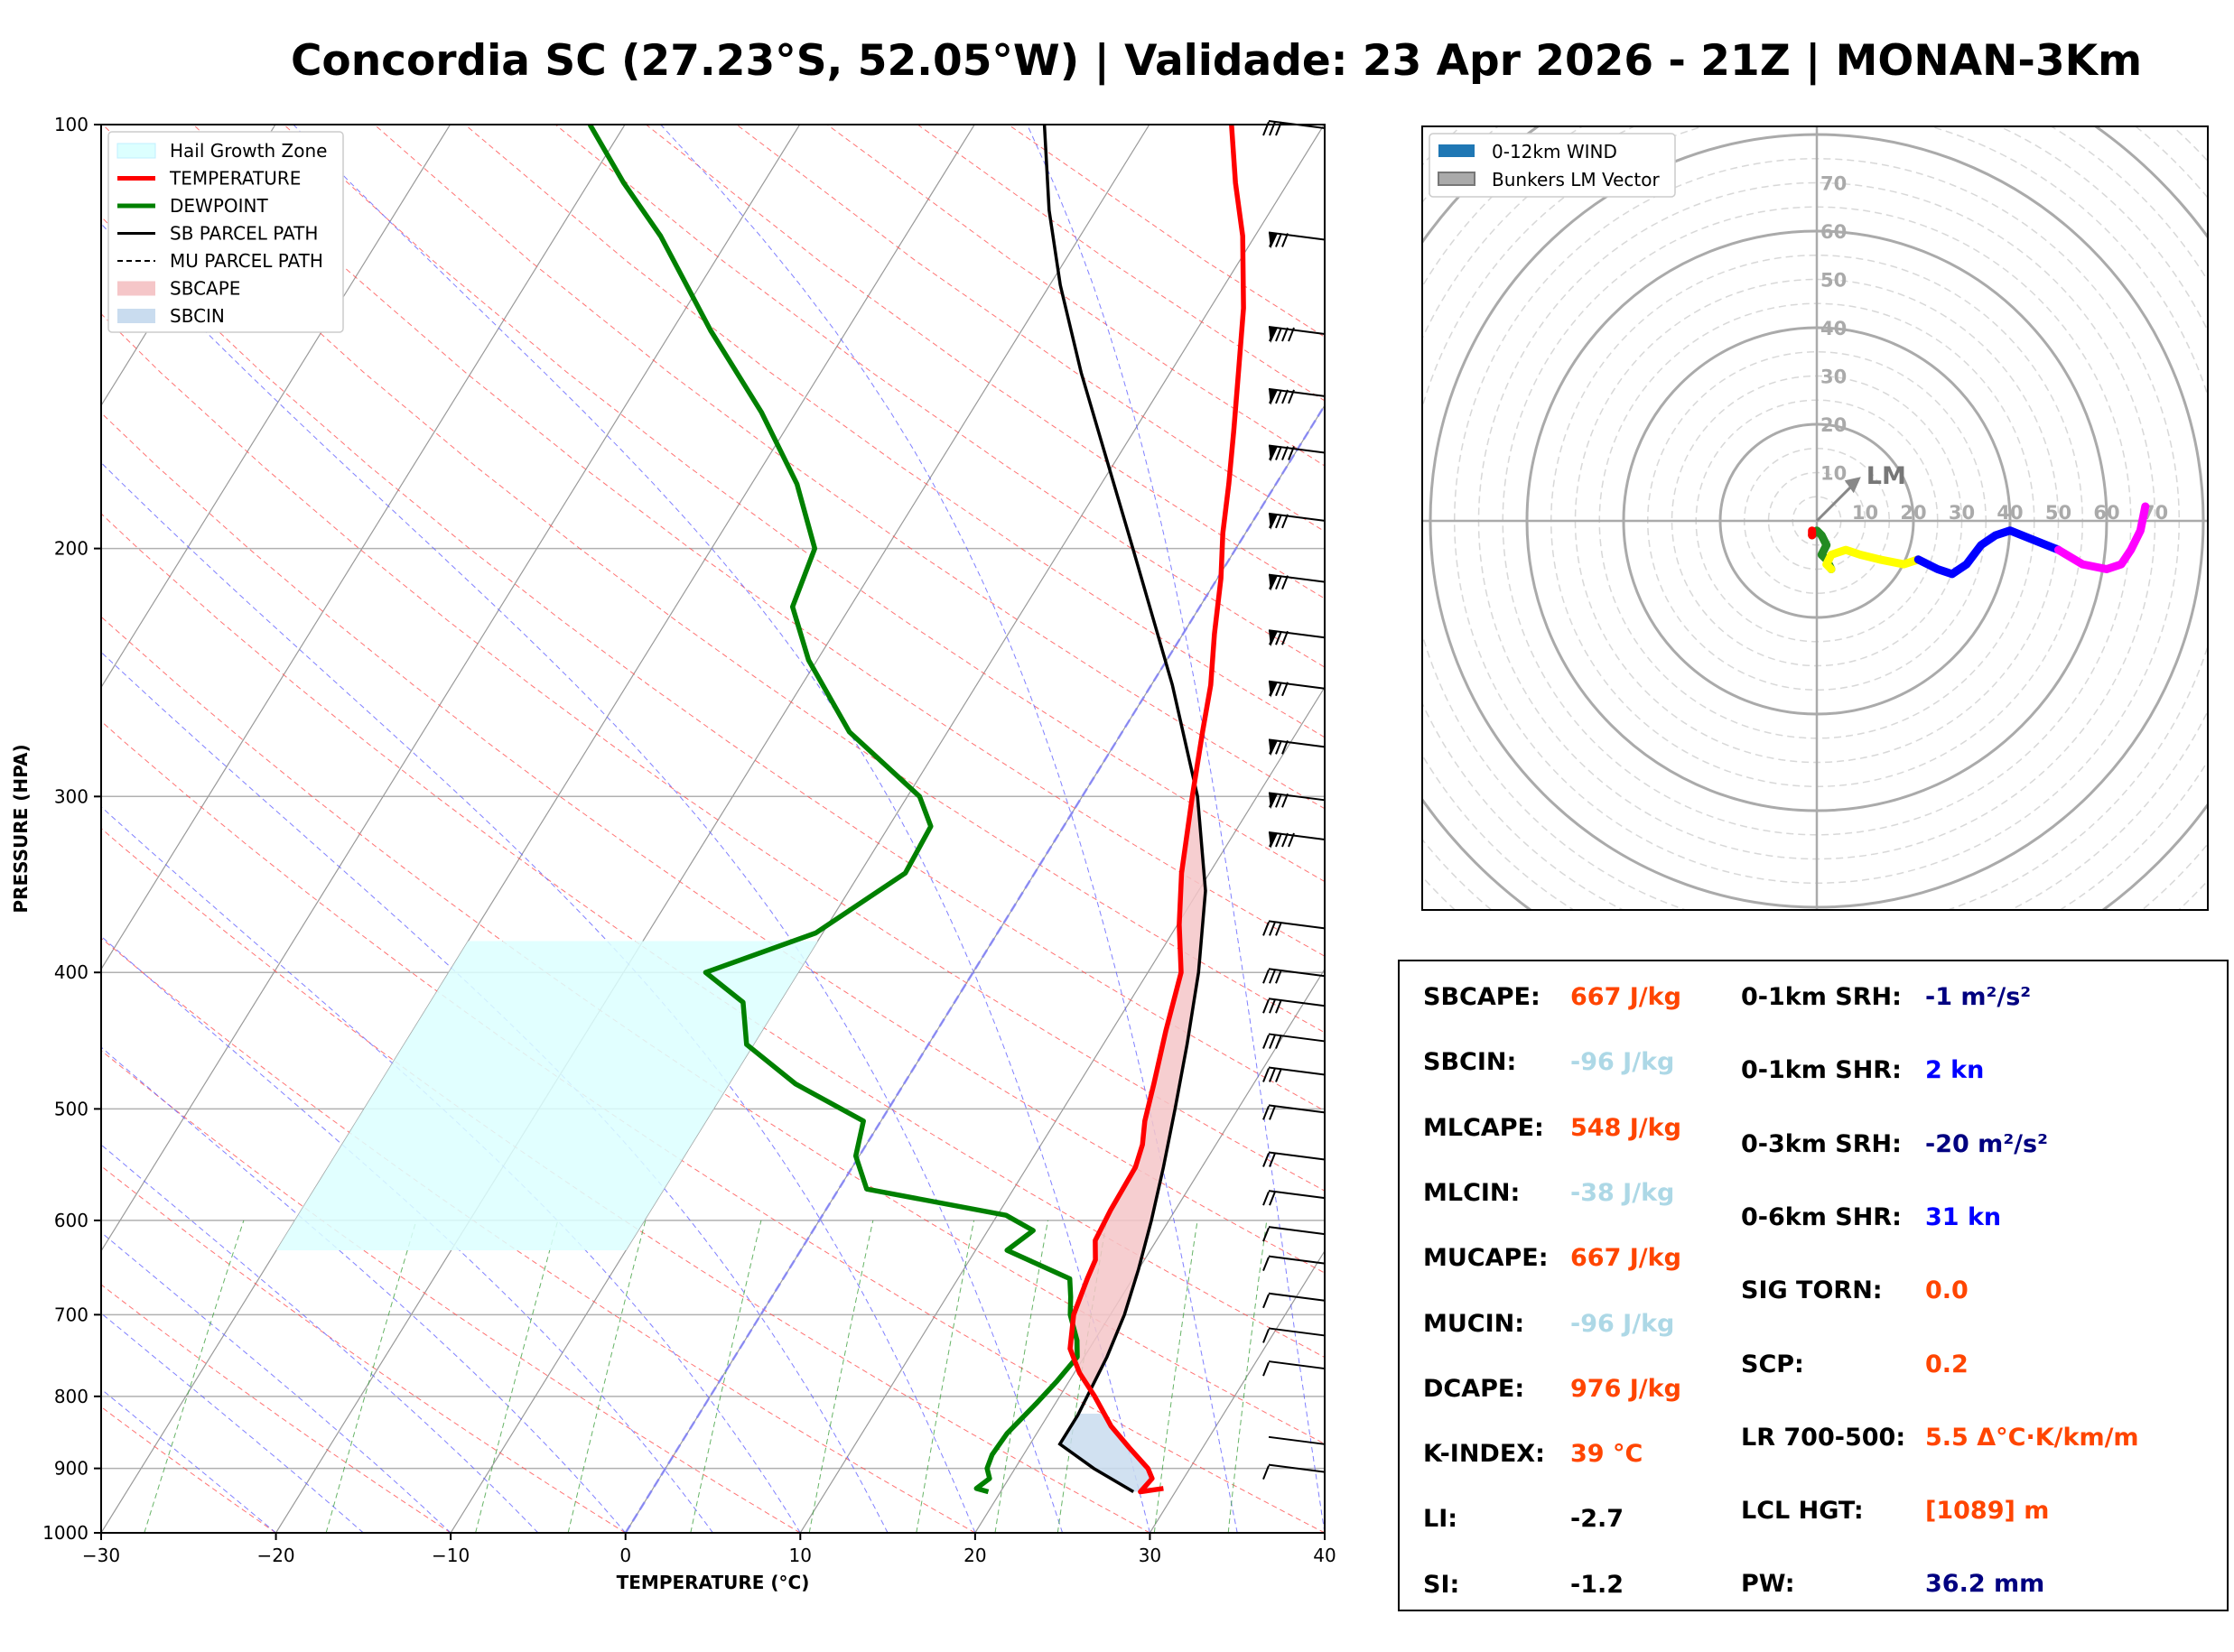  Describe the element at coordinates (71, 1108) in the screenshot. I see `y-tick-label: 500` at that location.